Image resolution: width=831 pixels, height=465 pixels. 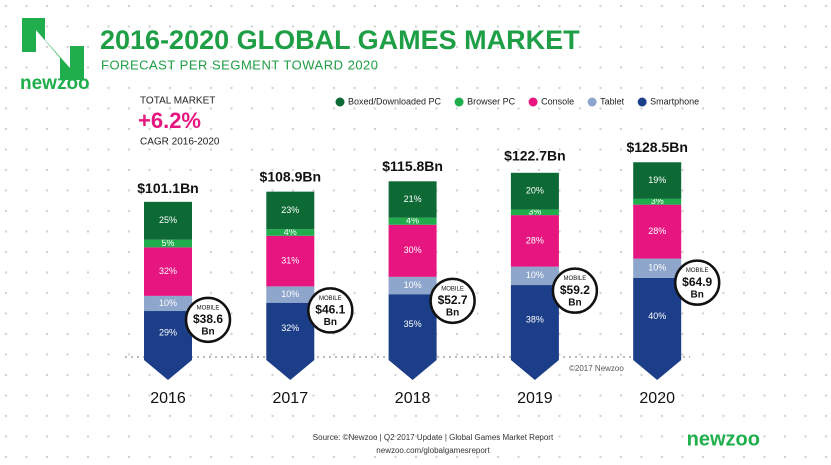 I want to click on total-label: $128.5Bn, so click(x=656, y=147).